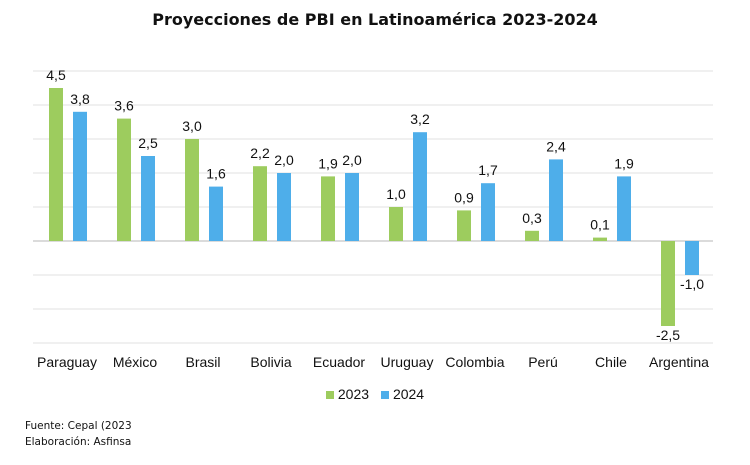 The image size is (750, 465). I want to click on data-label-2023: 0,1, so click(600, 225).